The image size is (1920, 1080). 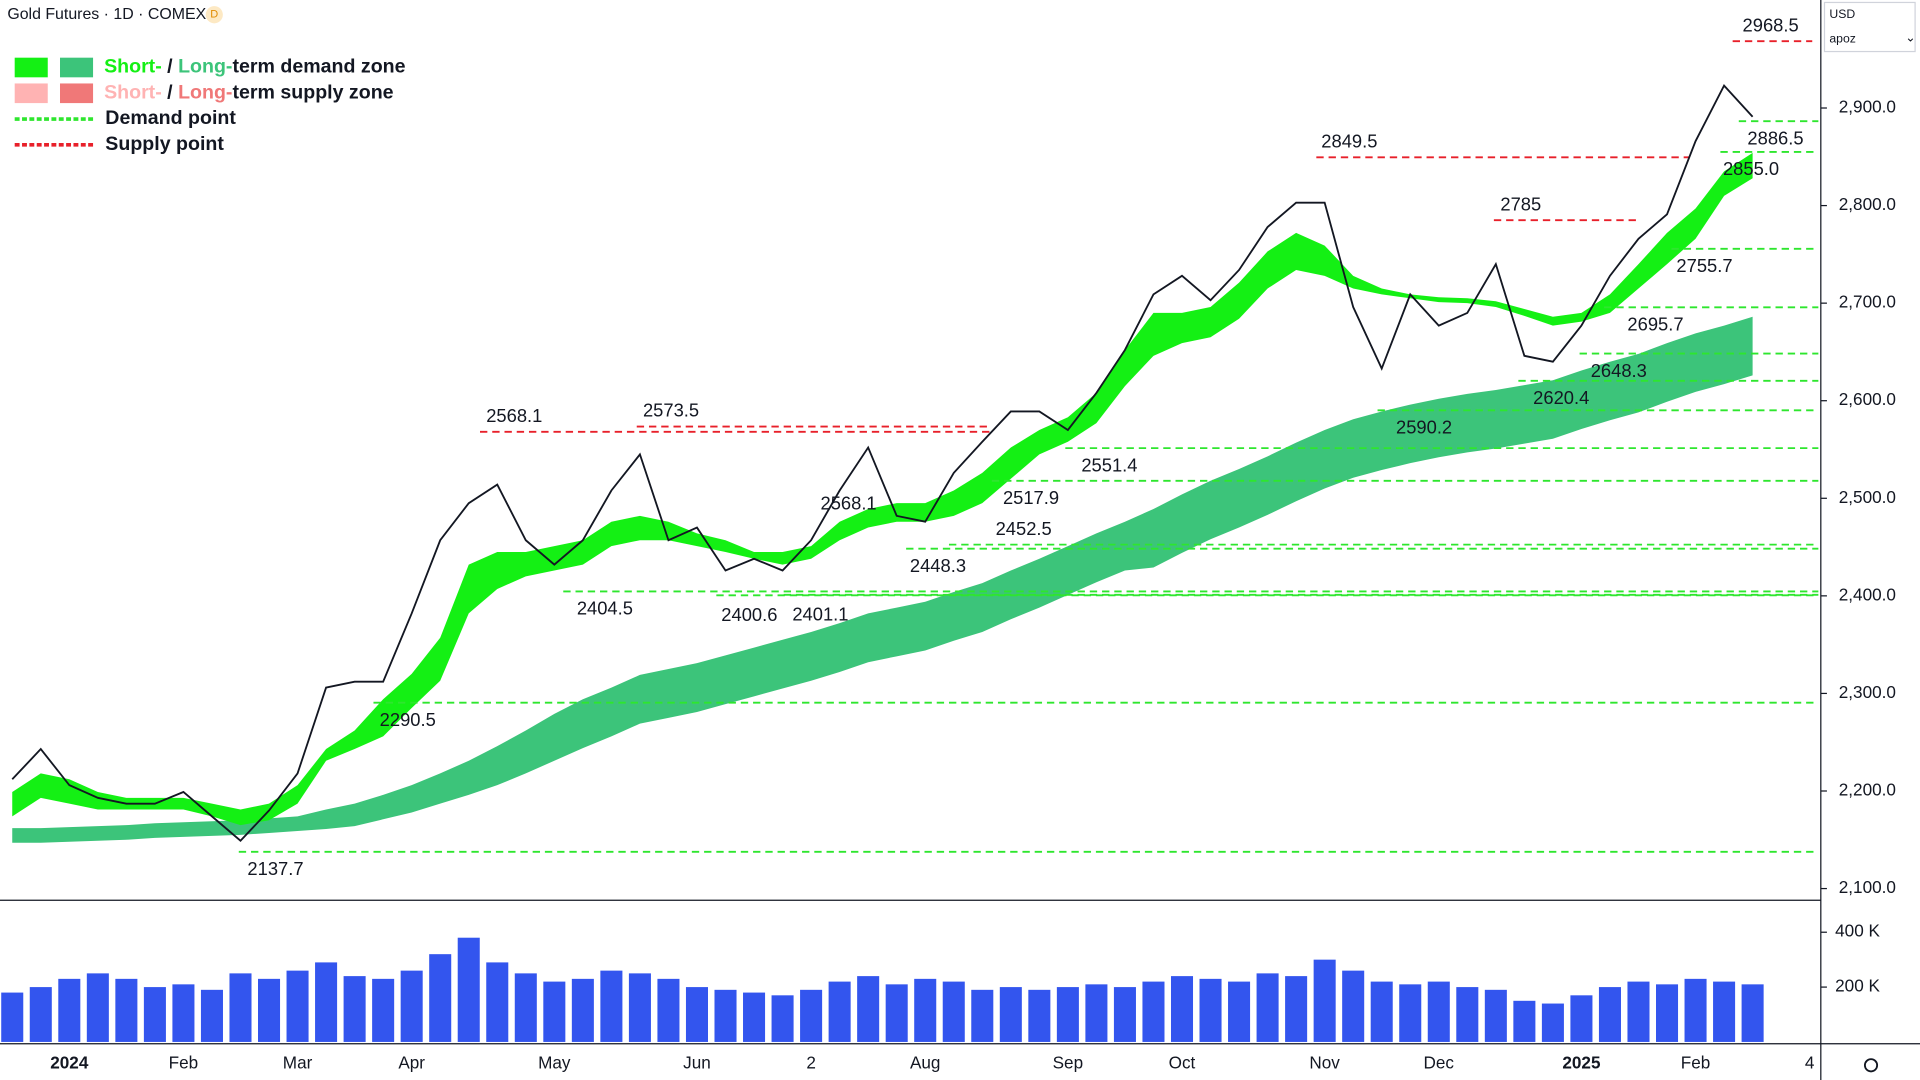 What do you see at coordinates (1910, 37) in the screenshot?
I see `dropdown-arrow: ⌄` at bounding box center [1910, 37].